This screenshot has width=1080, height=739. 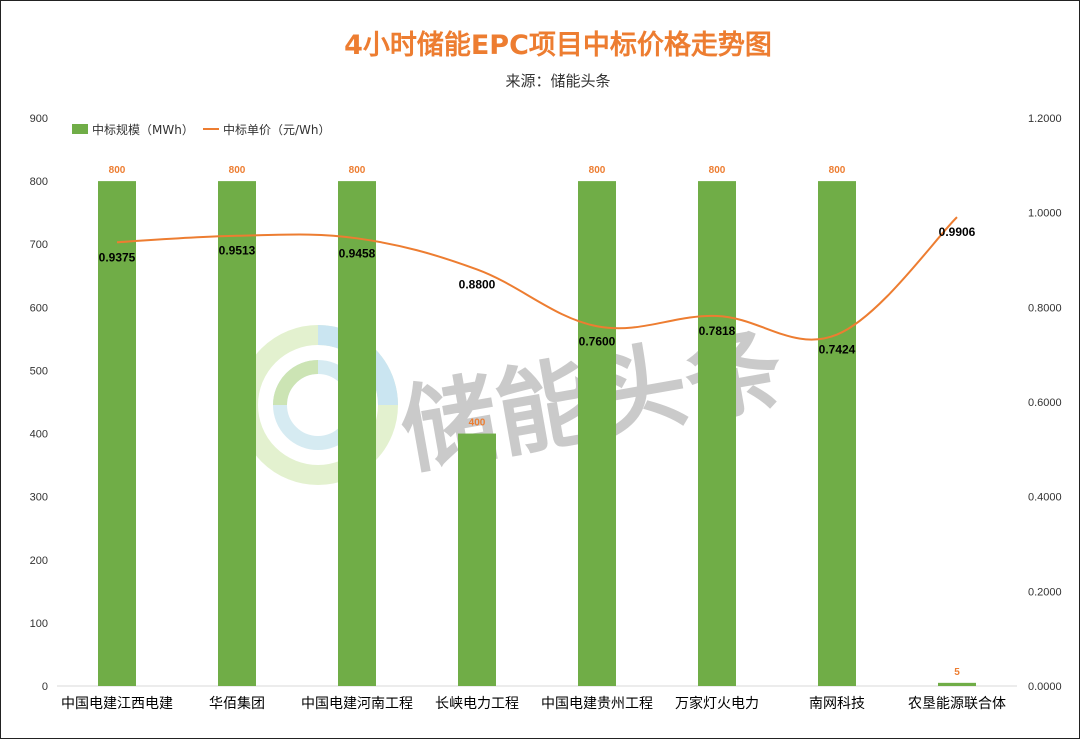 What do you see at coordinates (39, 498) in the screenshot?
I see `y-left-tick-label: 300` at bounding box center [39, 498].